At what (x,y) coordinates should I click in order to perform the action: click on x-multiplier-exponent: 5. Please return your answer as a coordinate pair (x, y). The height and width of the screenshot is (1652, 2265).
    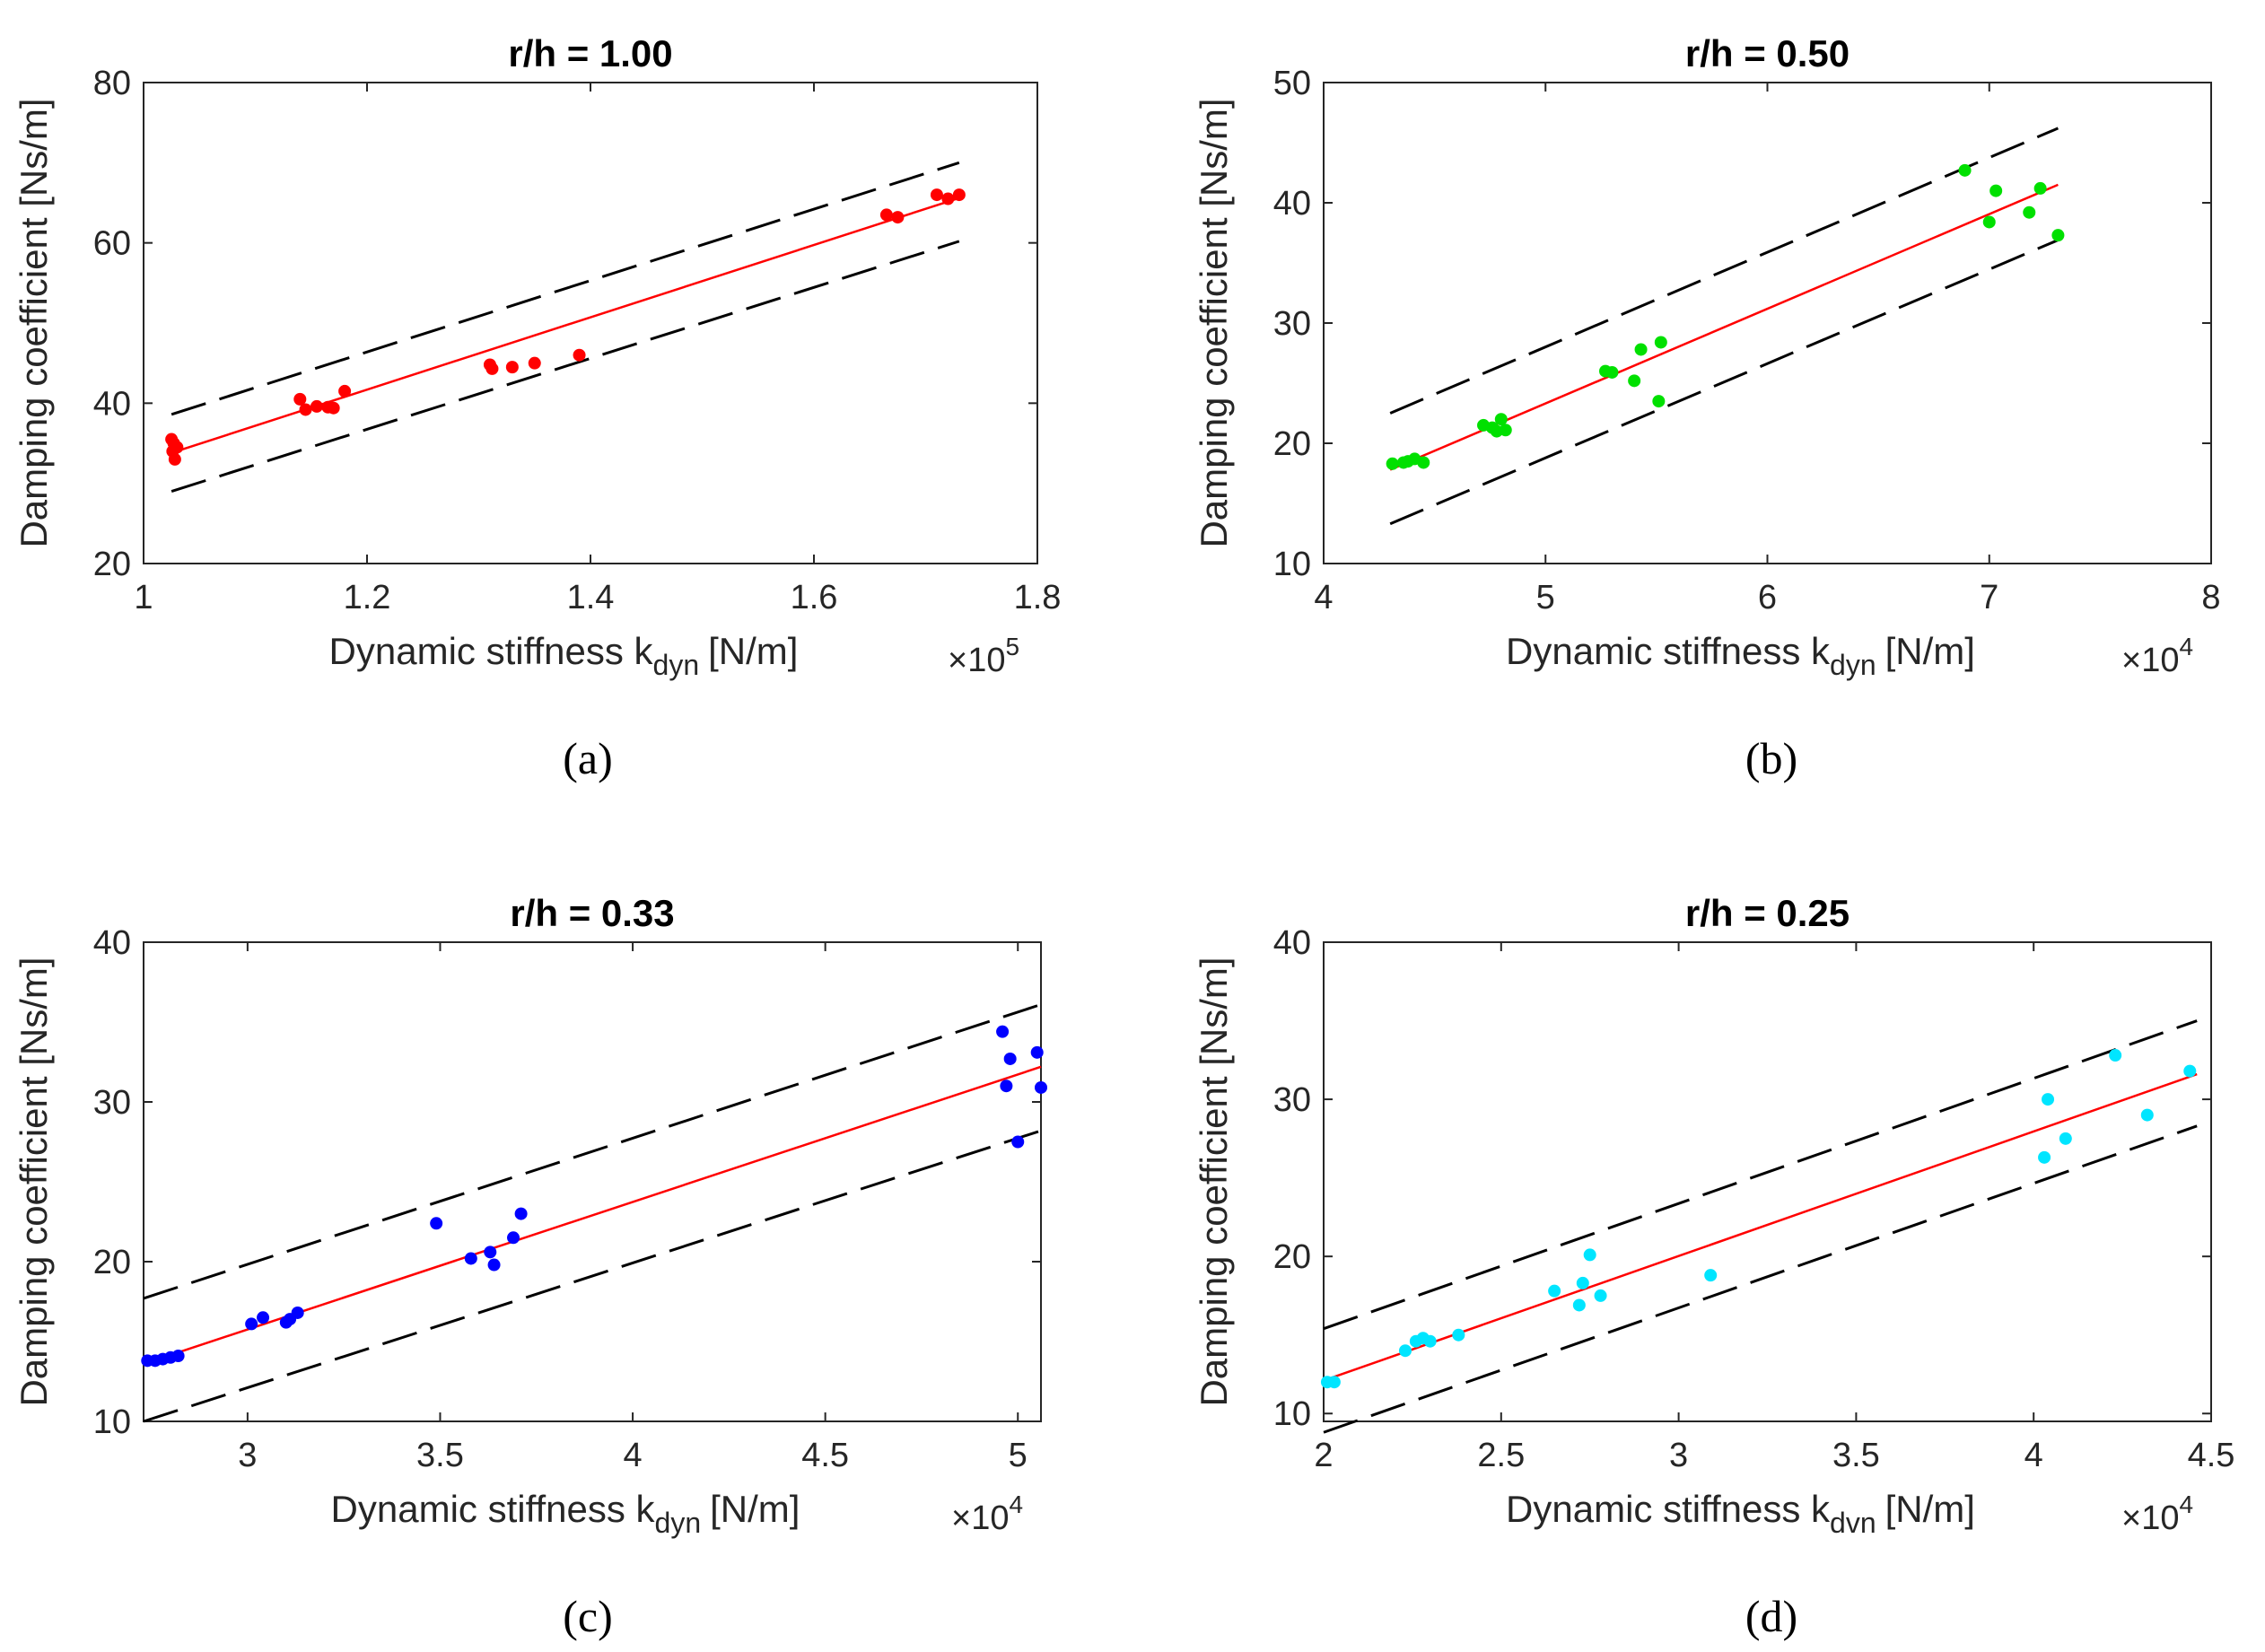
    Looking at the image, I should click on (1012, 646).